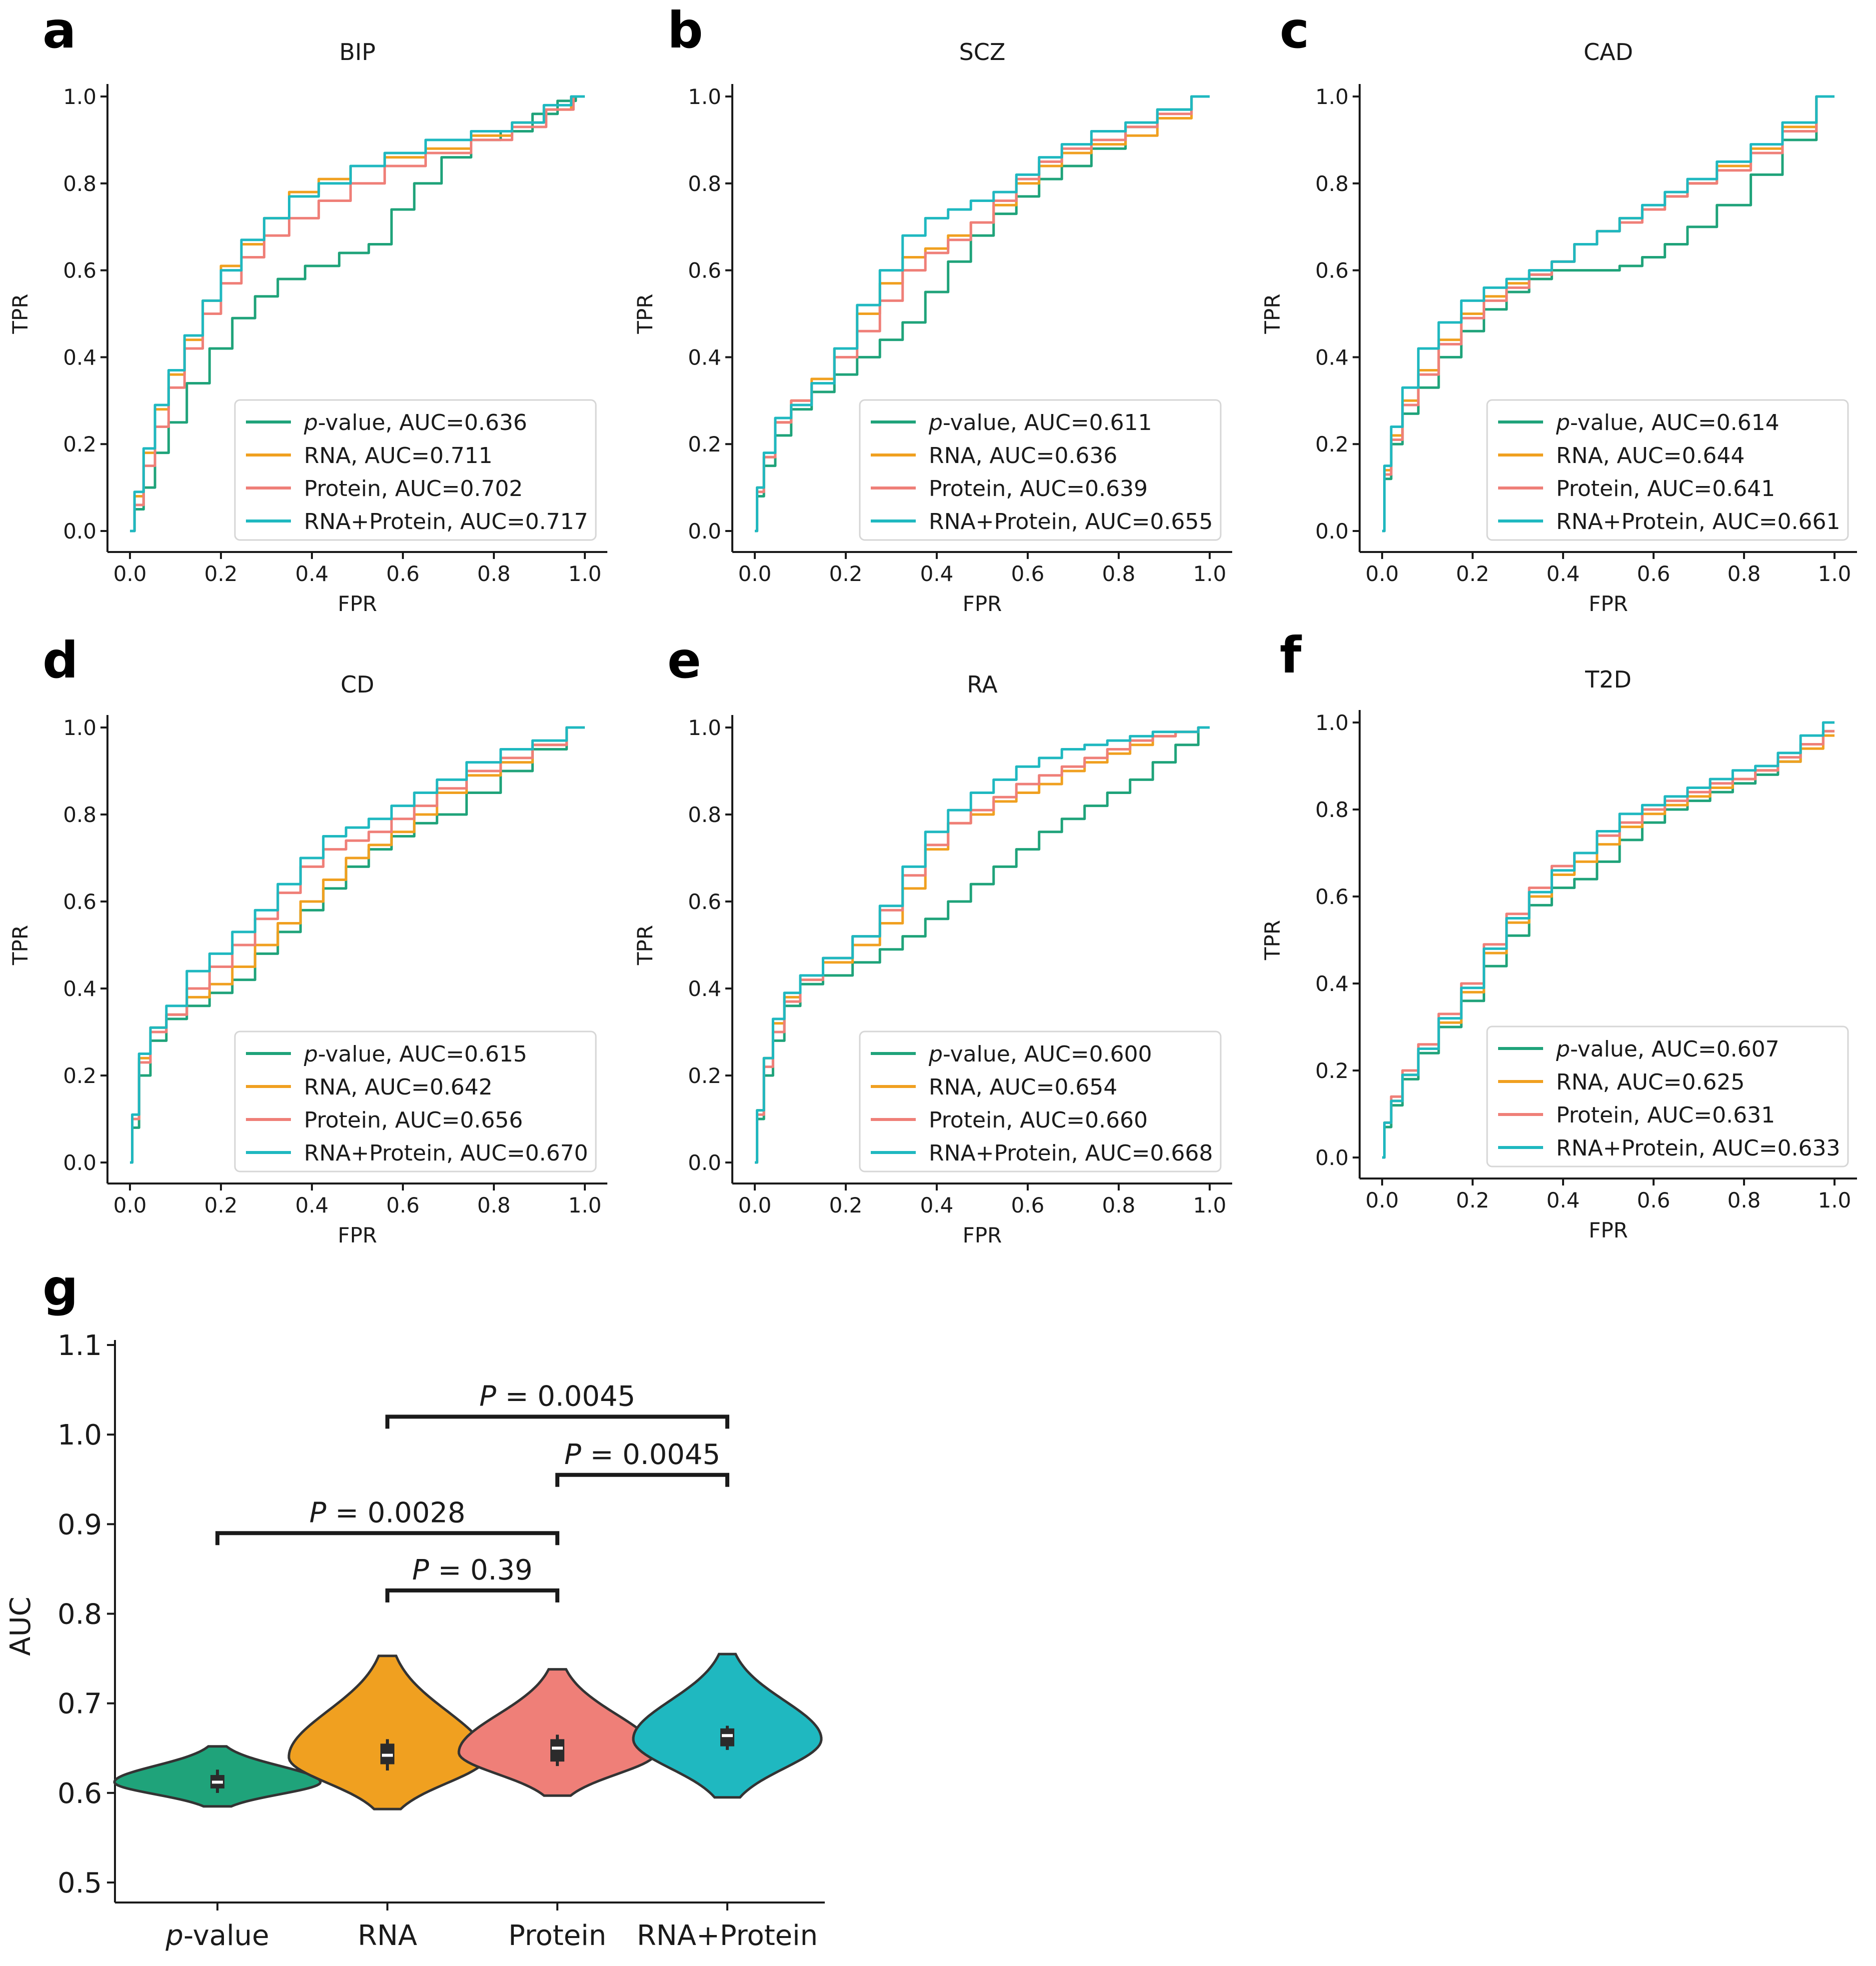  Describe the element at coordinates (557, 1750) in the screenshot. I see `iqr-box-protein` at that location.